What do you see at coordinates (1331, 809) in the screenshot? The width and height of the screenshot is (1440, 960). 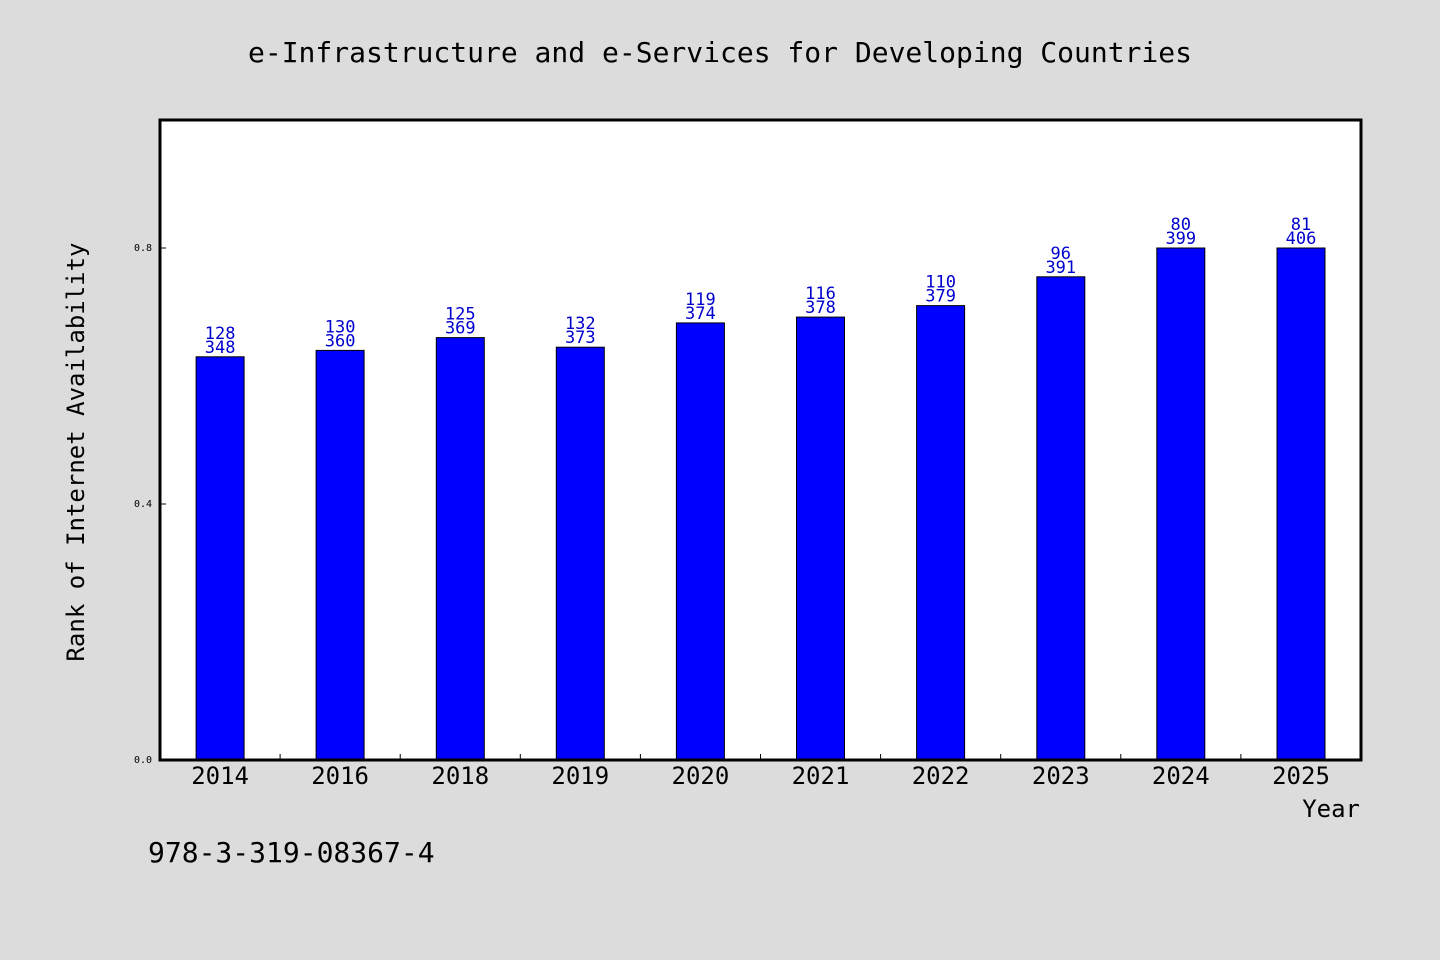 I see `x-axis-label: Year` at bounding box center [1331, 809].